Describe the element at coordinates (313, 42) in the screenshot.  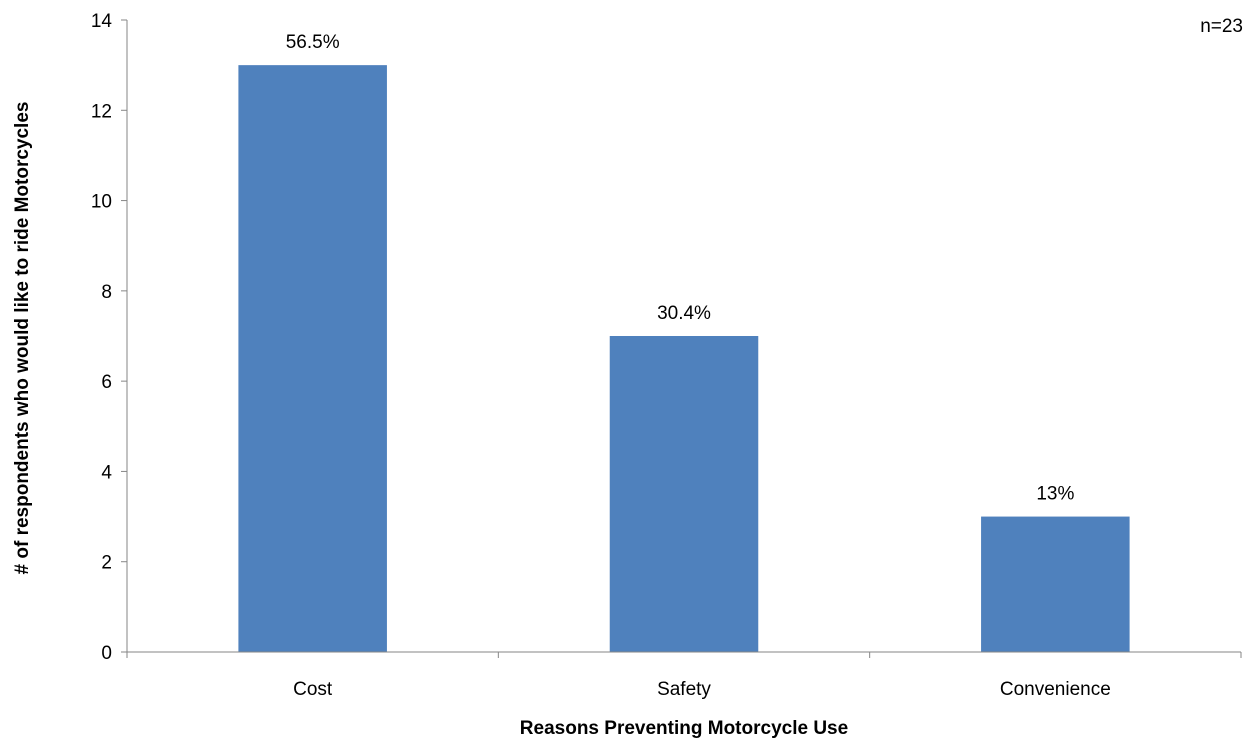
I see `data-label-cost: 56.5%` at that location.